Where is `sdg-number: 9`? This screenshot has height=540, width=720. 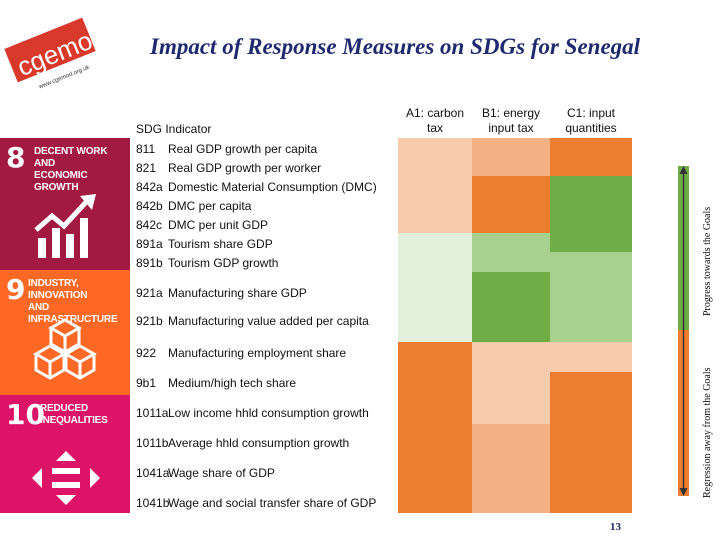 sdg-number: 9 is located at coordinates (16, 289).